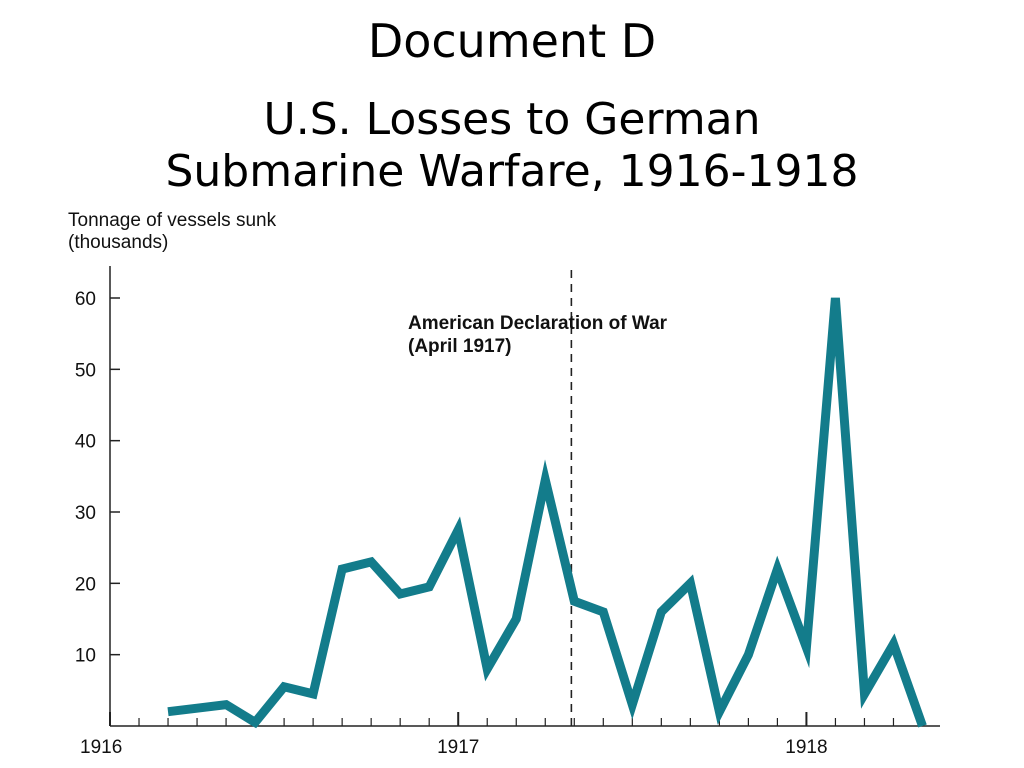 The image size is (1024, 768). Describe the element at coordinates (85, 584) in the screenshot. I see `y-tick-label: 20` at that location.